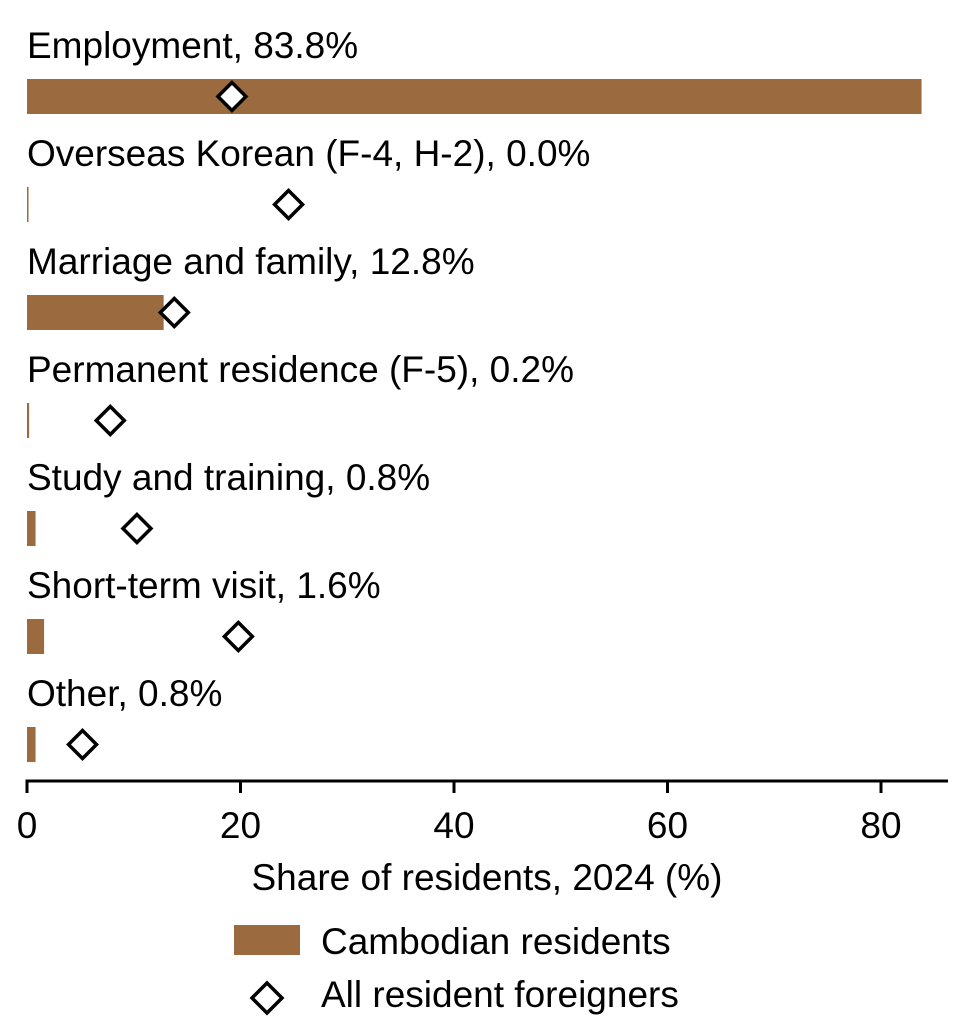  What do you see at coordinates (267, 940) in the screenshot?
I see `legend-swatch-bar` at bounding box center [267, 940].